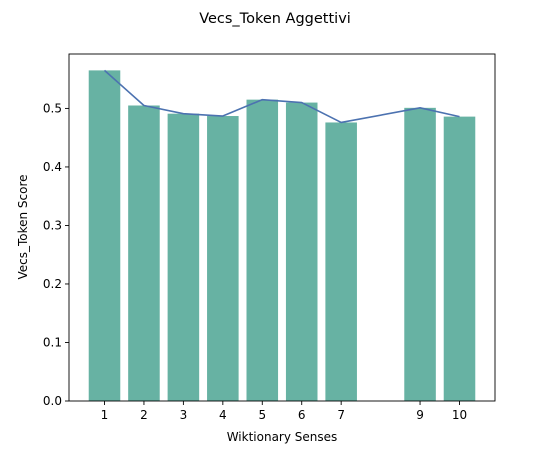 The image size is (550, 450). Describe the element at coordinates (184, 415) in the screenshot. I see `x-tick-label: 3` at that location.